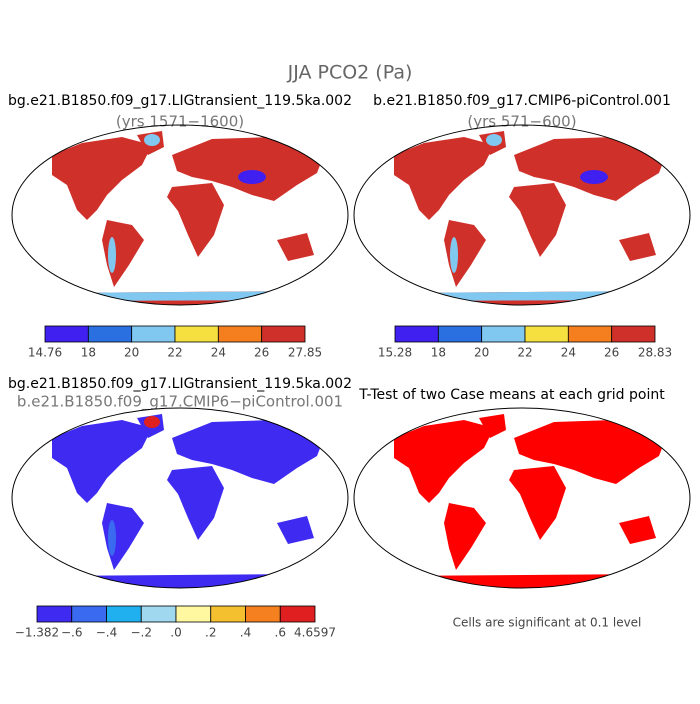 The height and width of the screenshot is (704, 700). What do you see at coordinates (72, 633) in the screenshot?
I see `colorbar-label: −.6` at bounding box center [72, 633].